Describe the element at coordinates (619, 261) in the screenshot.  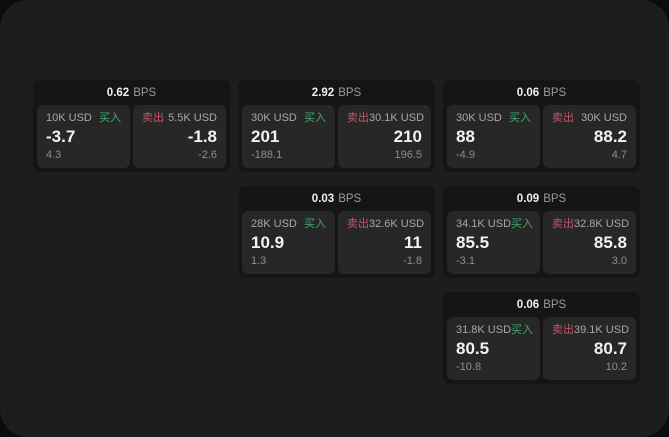
I see `sell-delta: 3.0` at that location.